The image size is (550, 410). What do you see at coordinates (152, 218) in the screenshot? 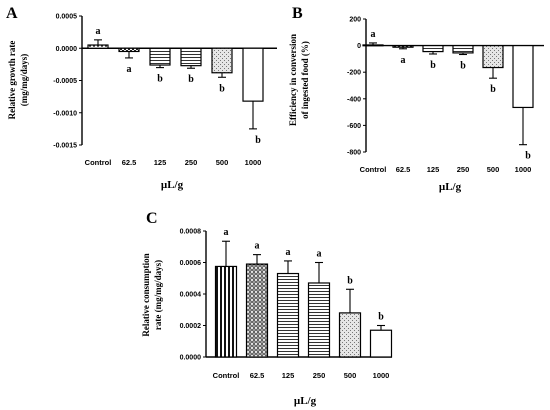
I see `panel-label: C` at bounding box center [152, 218].